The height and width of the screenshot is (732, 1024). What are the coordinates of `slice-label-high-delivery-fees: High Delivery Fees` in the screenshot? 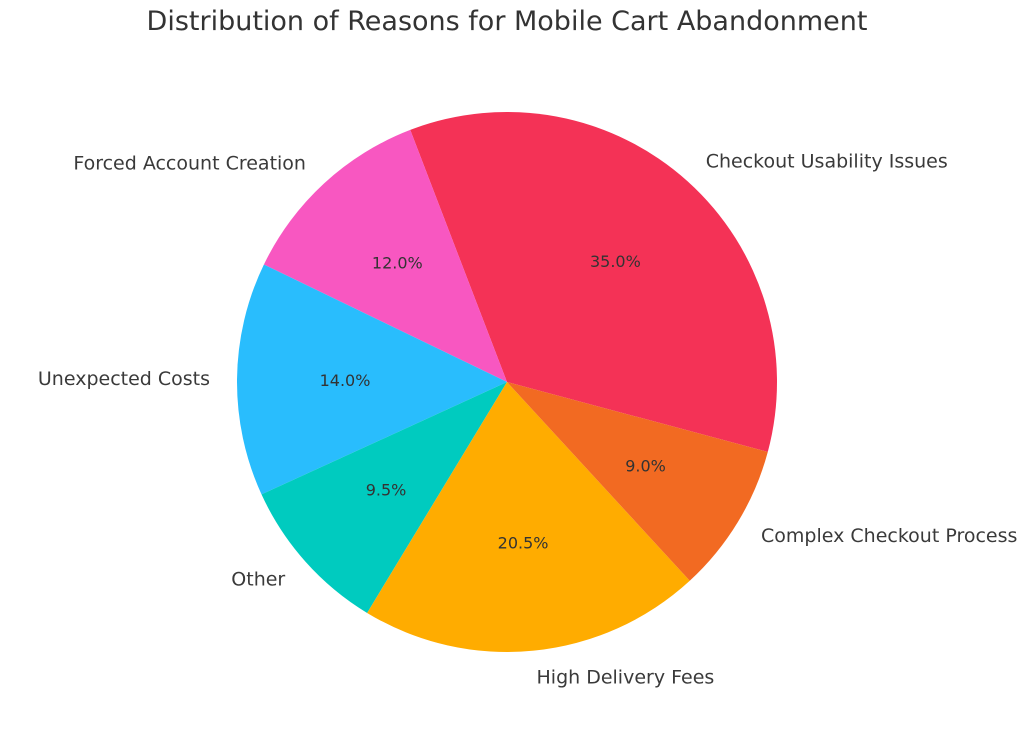 It's located at (626, 678).